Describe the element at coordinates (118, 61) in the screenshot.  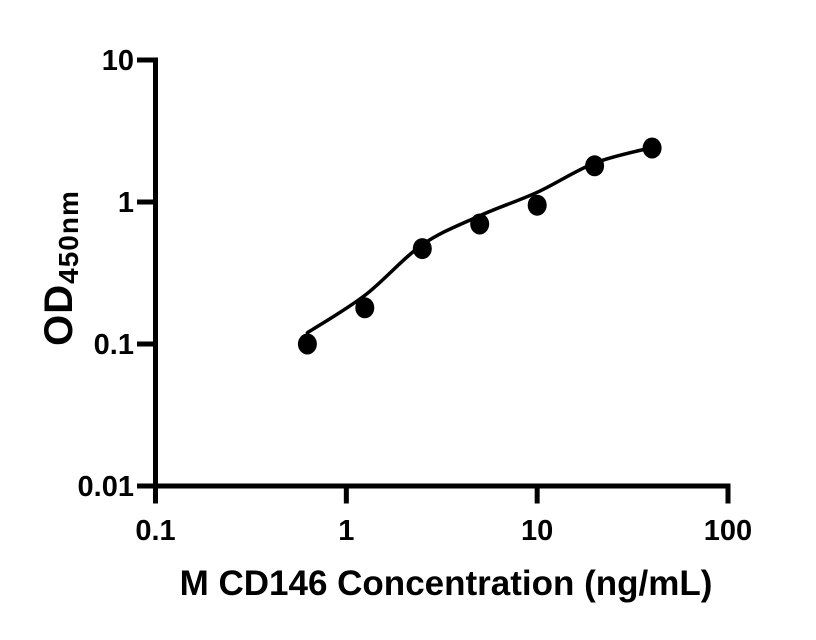
I see `y-tick-label: 10` at that location.